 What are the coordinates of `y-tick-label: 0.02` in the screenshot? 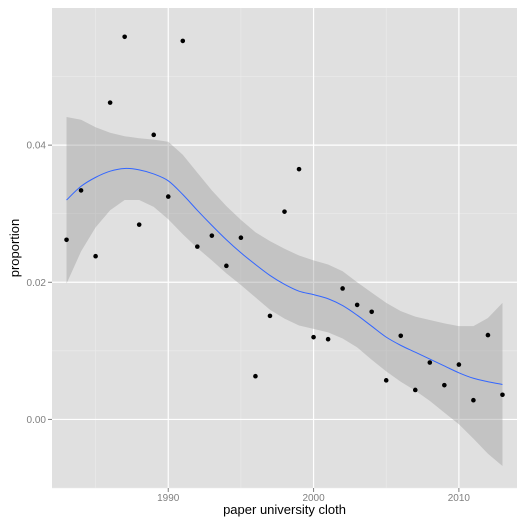 It's located at (37, 283).